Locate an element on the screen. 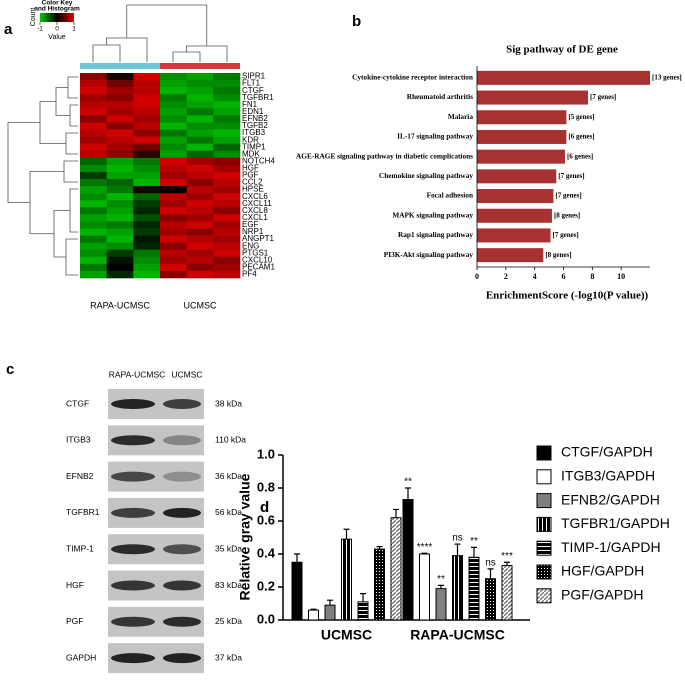 The width and height of the screenshot is (685, 688). panel-label: b is located at coordinates (356, 21).